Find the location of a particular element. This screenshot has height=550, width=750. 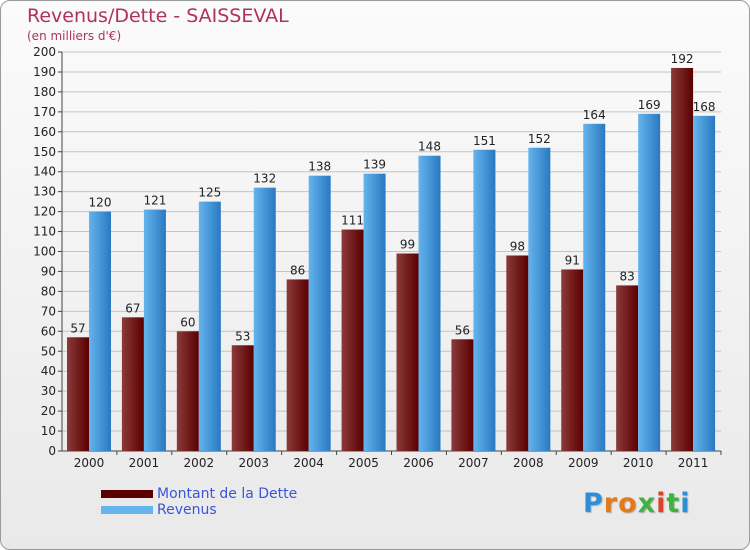

chart-subtitle: (en milliers d'€) is located at coordinates (74, 36).